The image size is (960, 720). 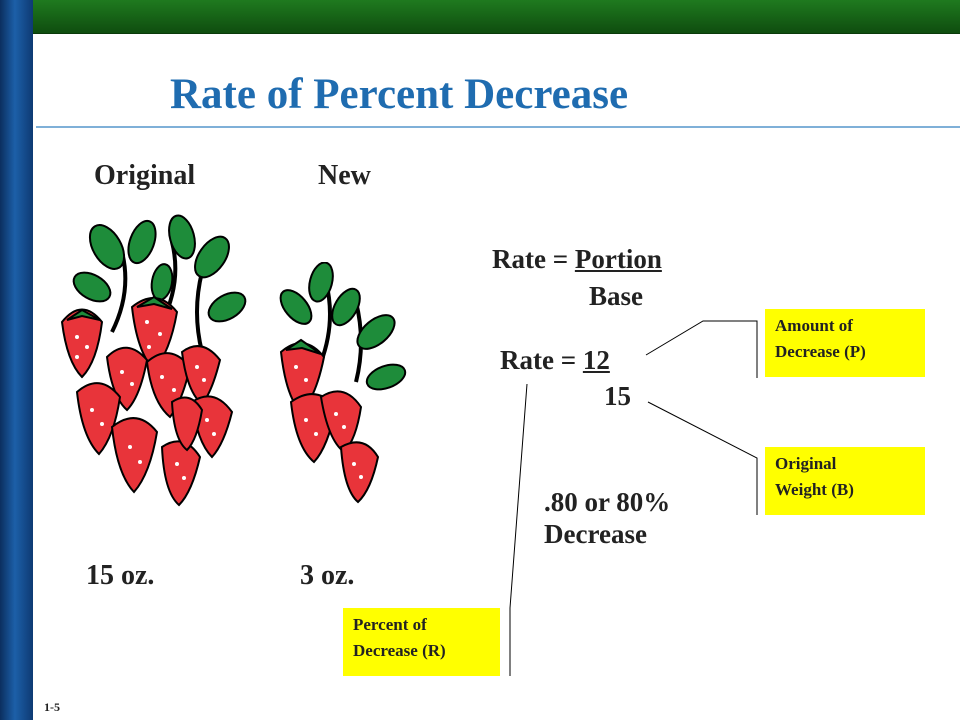 I want to click on rate-result-label: Decrease, so click(x=595, y=534).